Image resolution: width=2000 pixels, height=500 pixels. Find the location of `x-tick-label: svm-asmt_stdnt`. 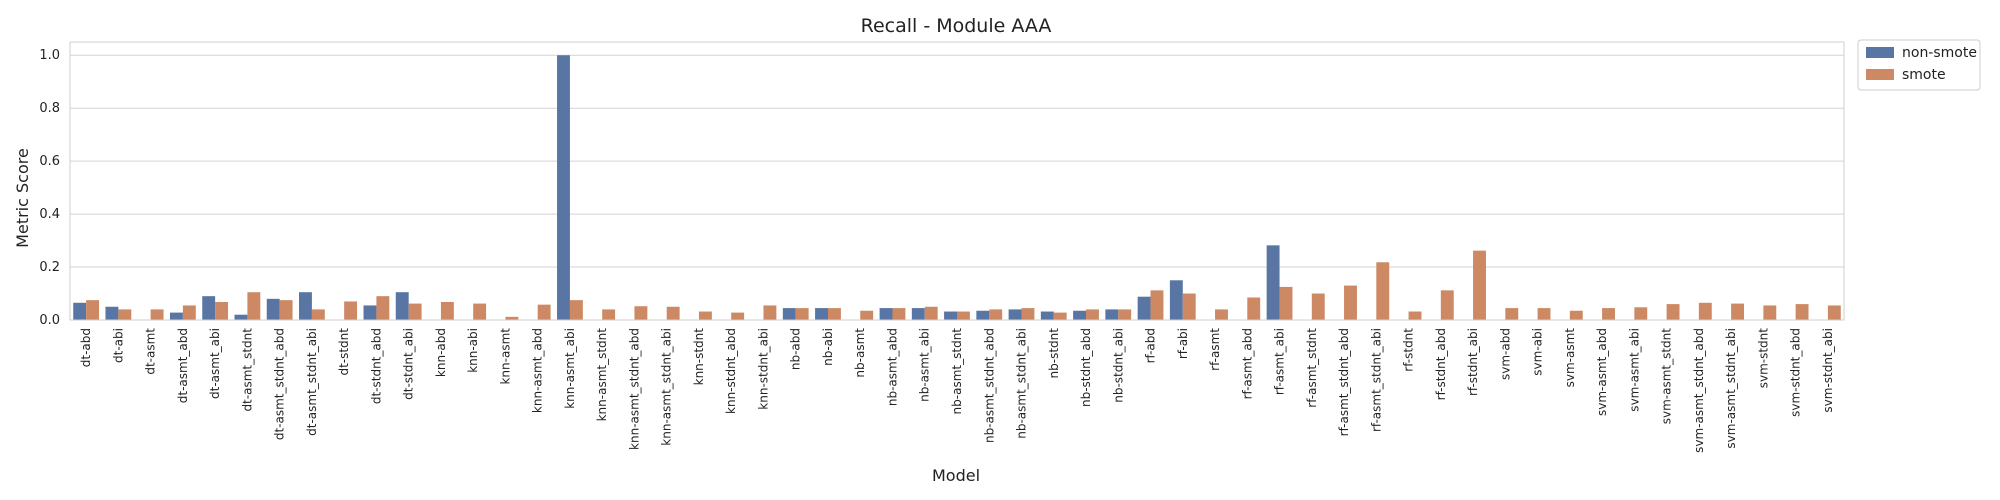

x-tick-label: svm-asmt_stdnt is located at coordinates (1667, 376).